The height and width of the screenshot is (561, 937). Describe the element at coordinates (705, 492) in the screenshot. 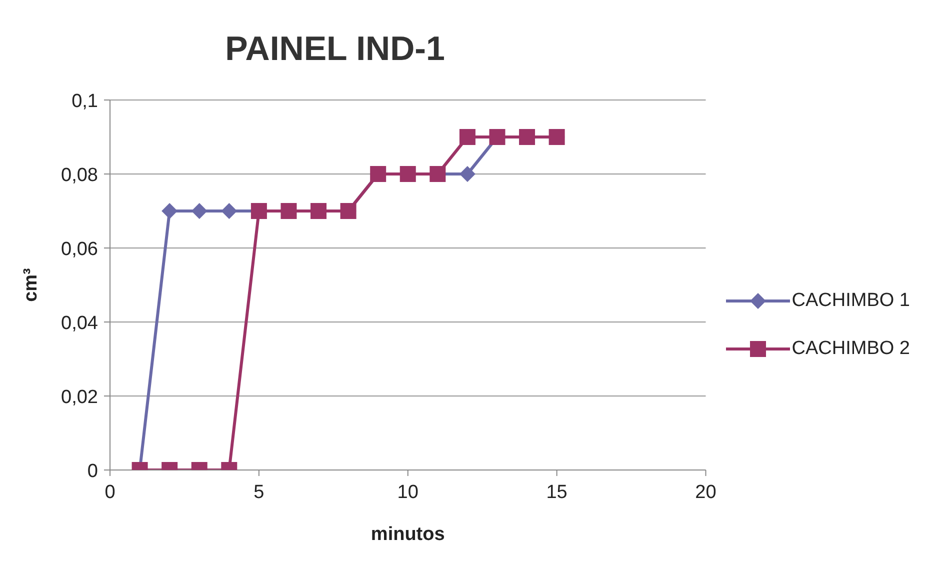

I see `x-tick-label: 20` at that location.